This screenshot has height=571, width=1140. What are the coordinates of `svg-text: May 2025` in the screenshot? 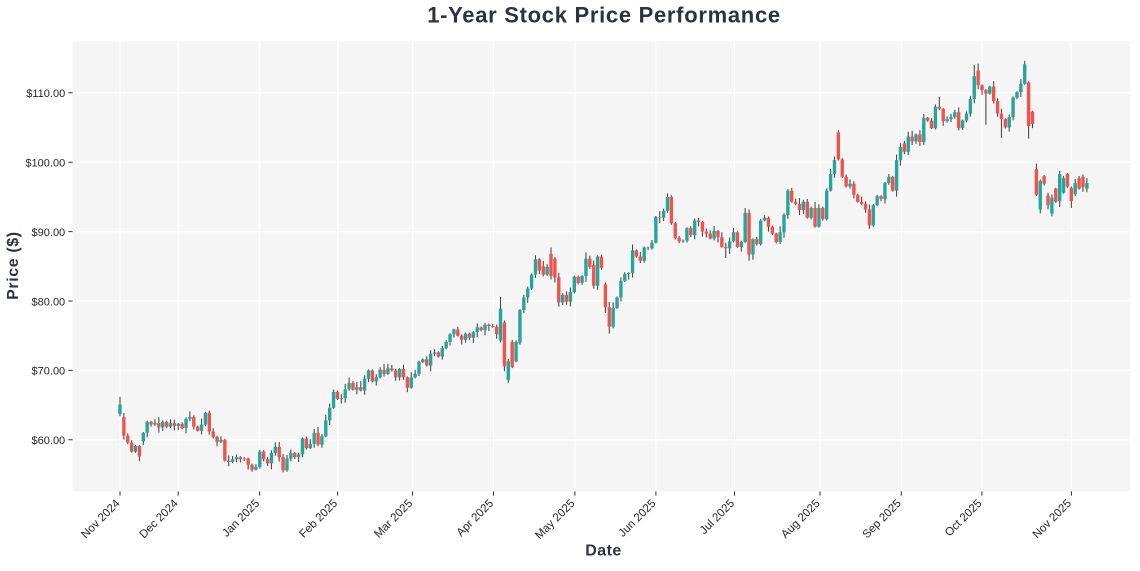 It's located at (555, 520).